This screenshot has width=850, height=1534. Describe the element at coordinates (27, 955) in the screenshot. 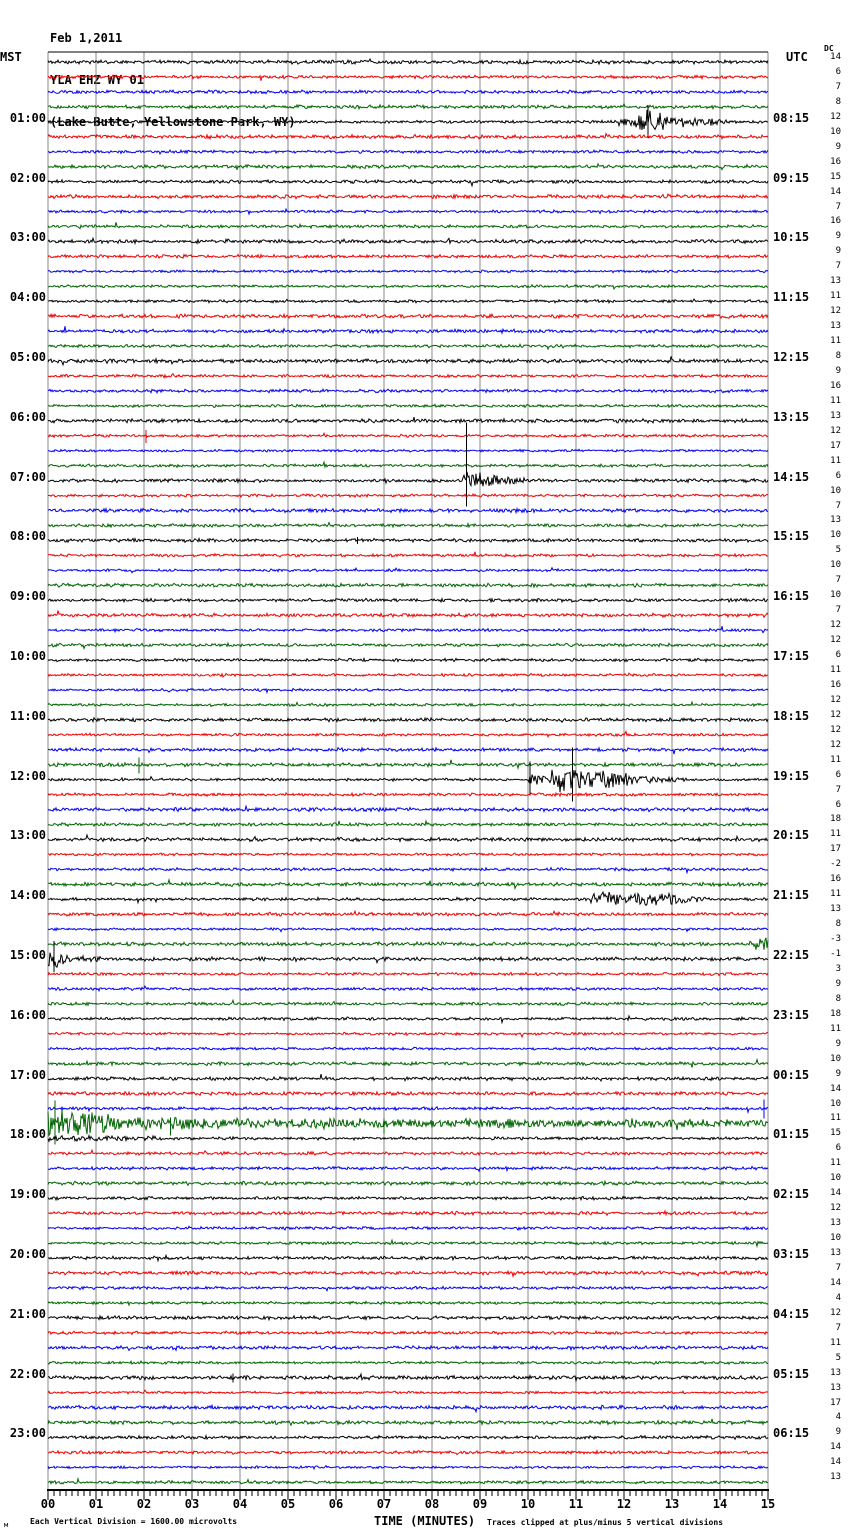

I see `mst-label-15:00: 15:00` at that location.